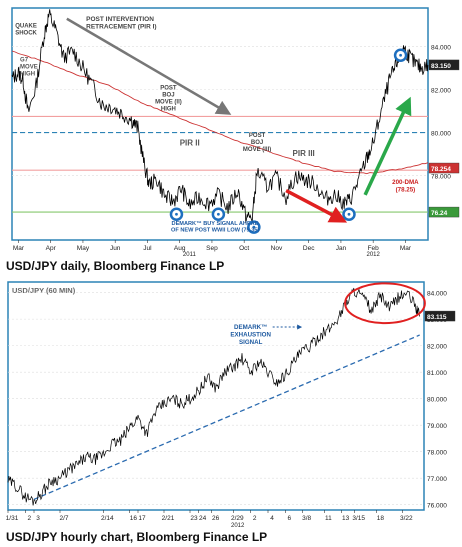 The height and width of the screenshot is (547, 462). What do you see at coordinates (149, 66) in the screenshot?
I see `pir-retracement-arrow` at bounding box center [149, 66].